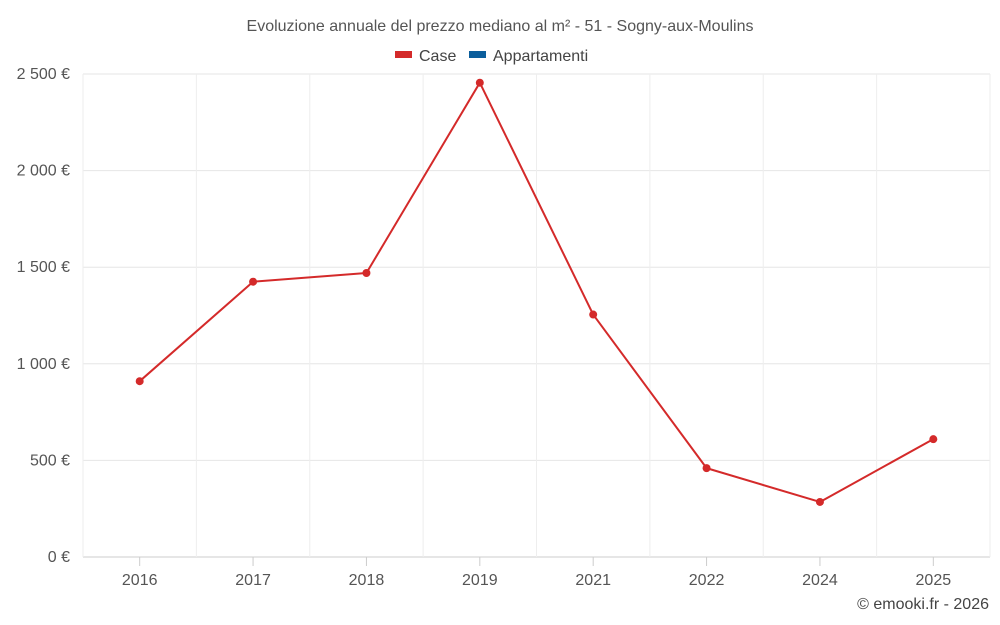 This screenshot has height=625, width=1000. Describe the element at coordinates (480, 580) in the screenshot. I see `x-tick-label: 2019` at that location.